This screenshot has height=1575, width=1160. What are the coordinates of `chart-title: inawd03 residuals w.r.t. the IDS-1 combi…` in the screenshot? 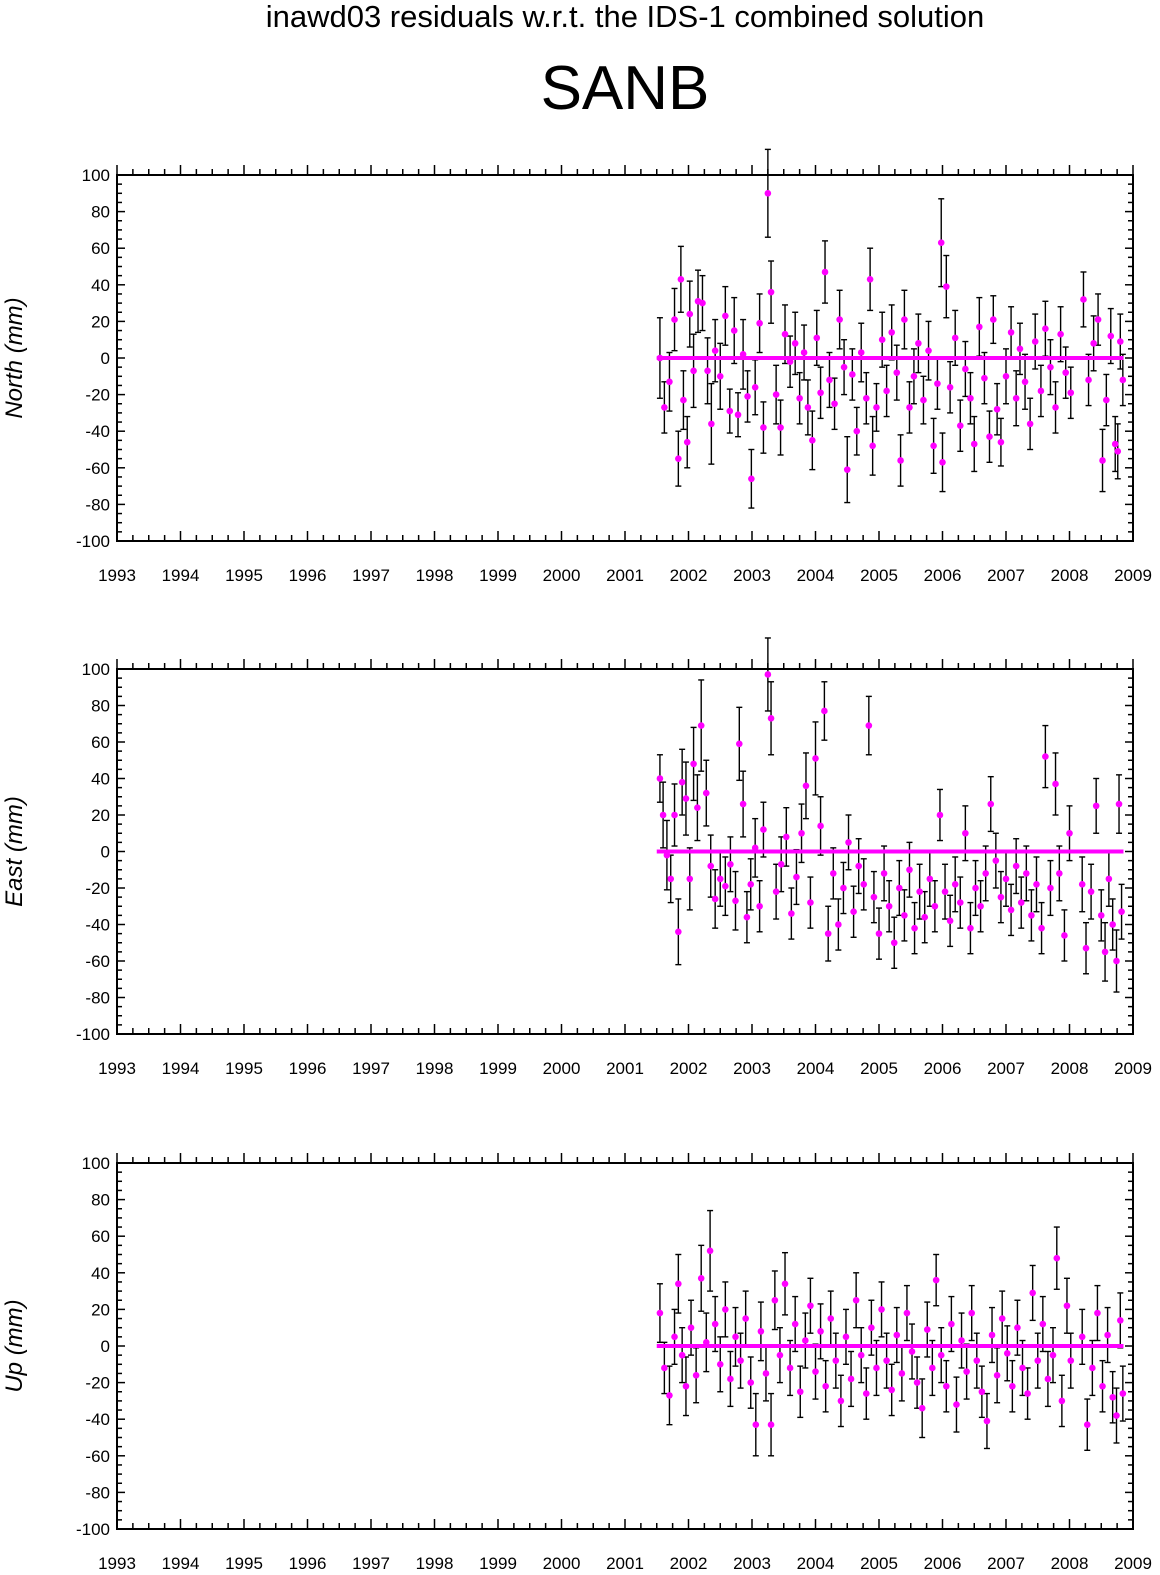 It's located at (625, 17).